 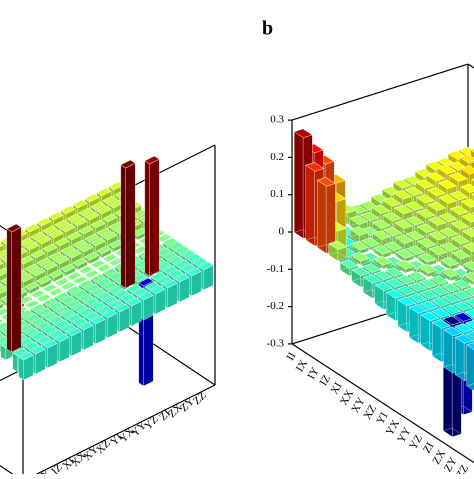 What do you see at coordinates (276, 343) in the screenshot?
I see `y-tick-label: -0.3` at bounding box center [276, 343].